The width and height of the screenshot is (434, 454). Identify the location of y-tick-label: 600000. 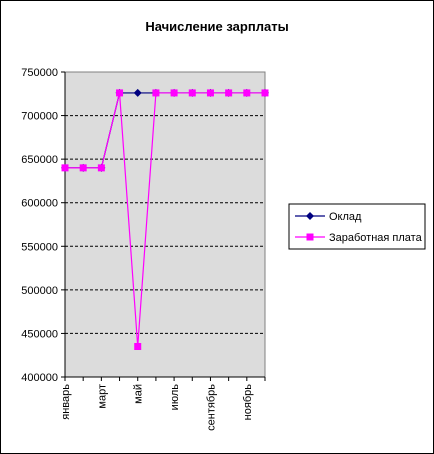
(39, 204).